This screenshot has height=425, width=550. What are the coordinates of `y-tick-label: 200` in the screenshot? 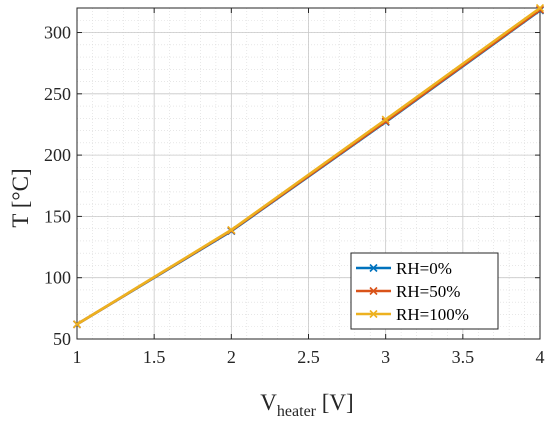 It's located at (57, 155).